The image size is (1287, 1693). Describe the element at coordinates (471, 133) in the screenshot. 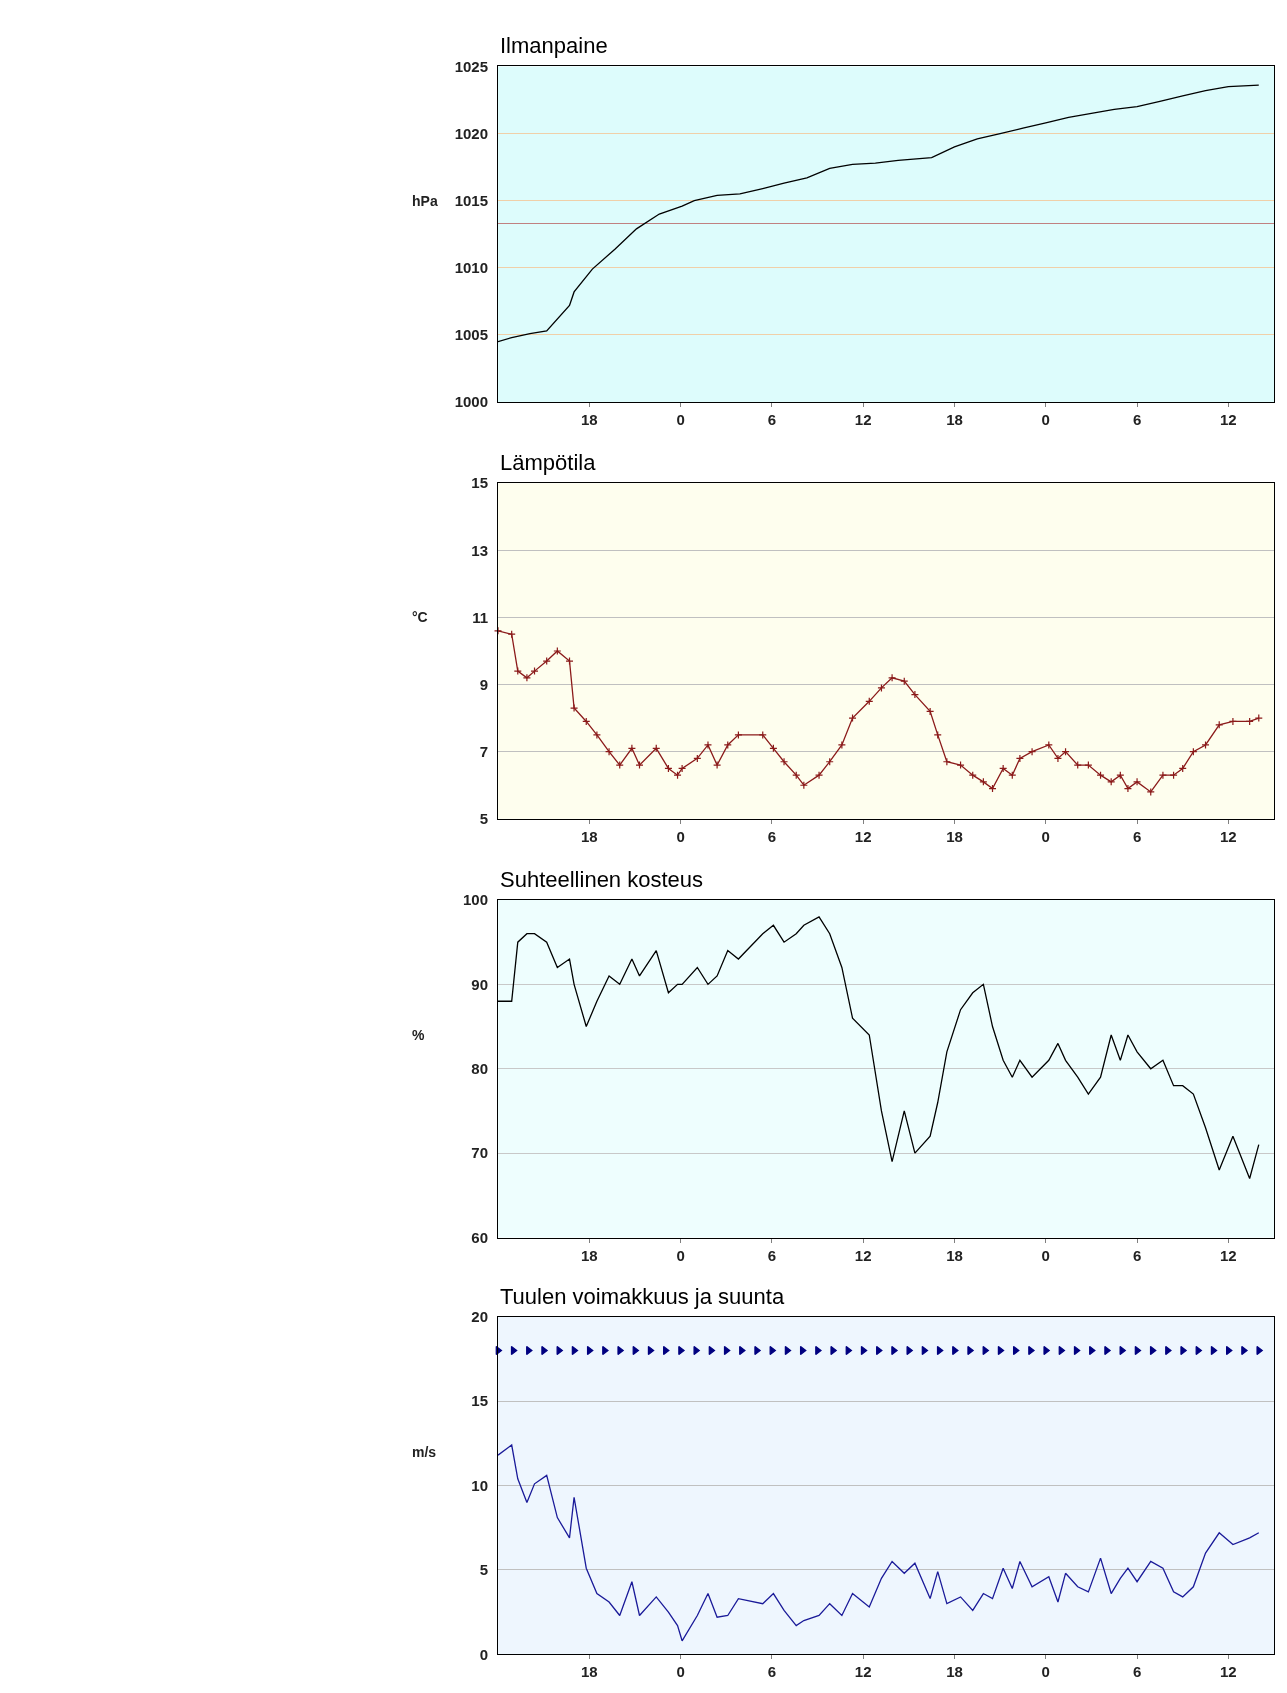

I see `y-tick-label: 1020` at that location.